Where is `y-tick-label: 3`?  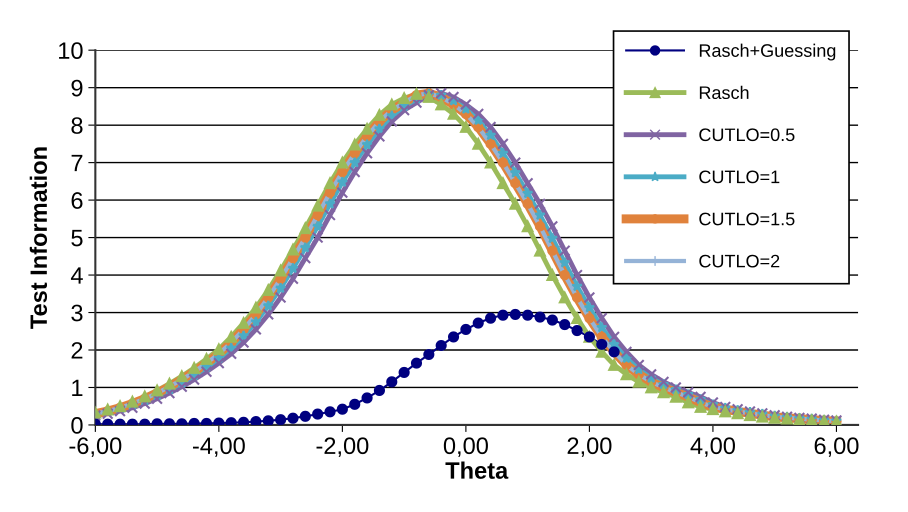 y-tick-label: 3 is located at coordinates (76, 313).